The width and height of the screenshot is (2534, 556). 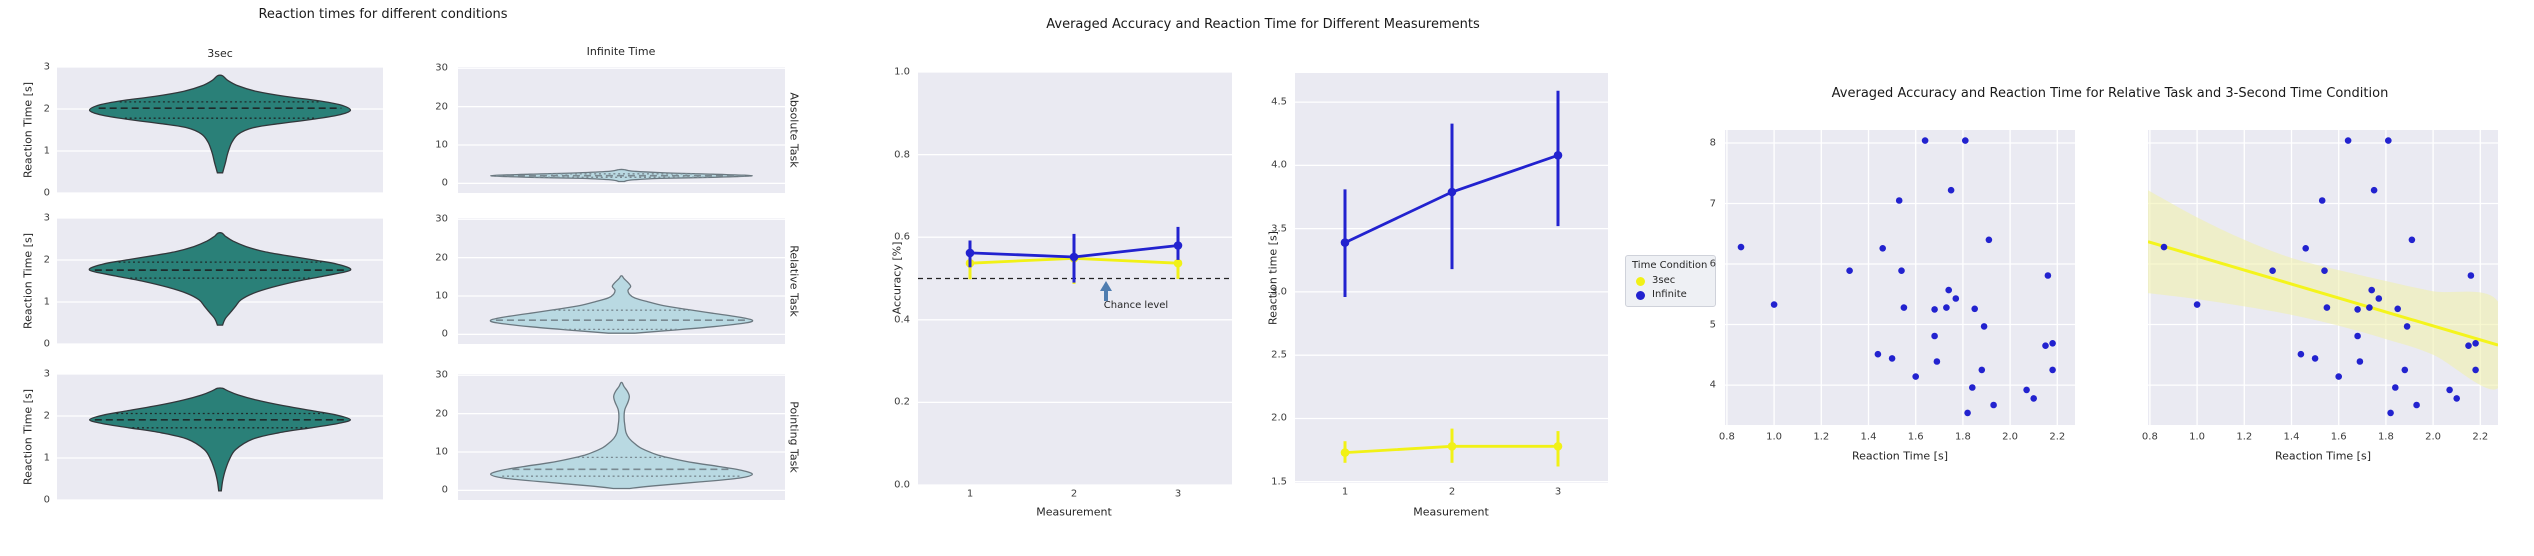 I want to click on violin-col-title-infinite: Infinite Time, so click(x=621, y=51).